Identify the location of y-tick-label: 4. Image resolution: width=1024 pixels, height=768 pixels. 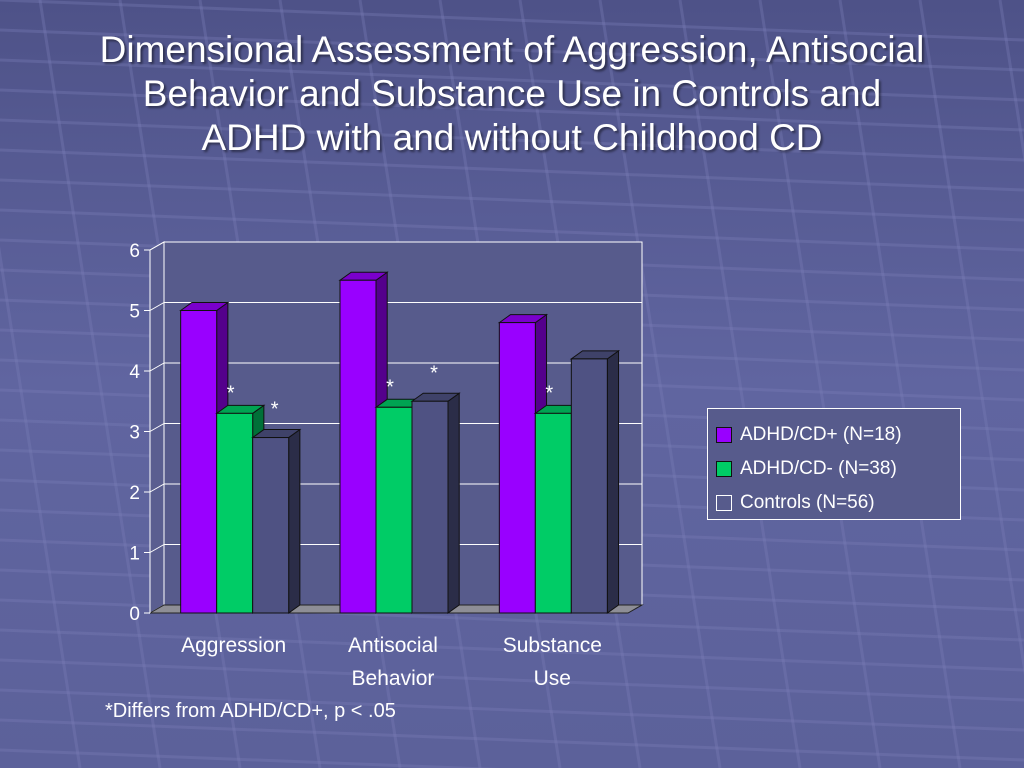
(134, 372).